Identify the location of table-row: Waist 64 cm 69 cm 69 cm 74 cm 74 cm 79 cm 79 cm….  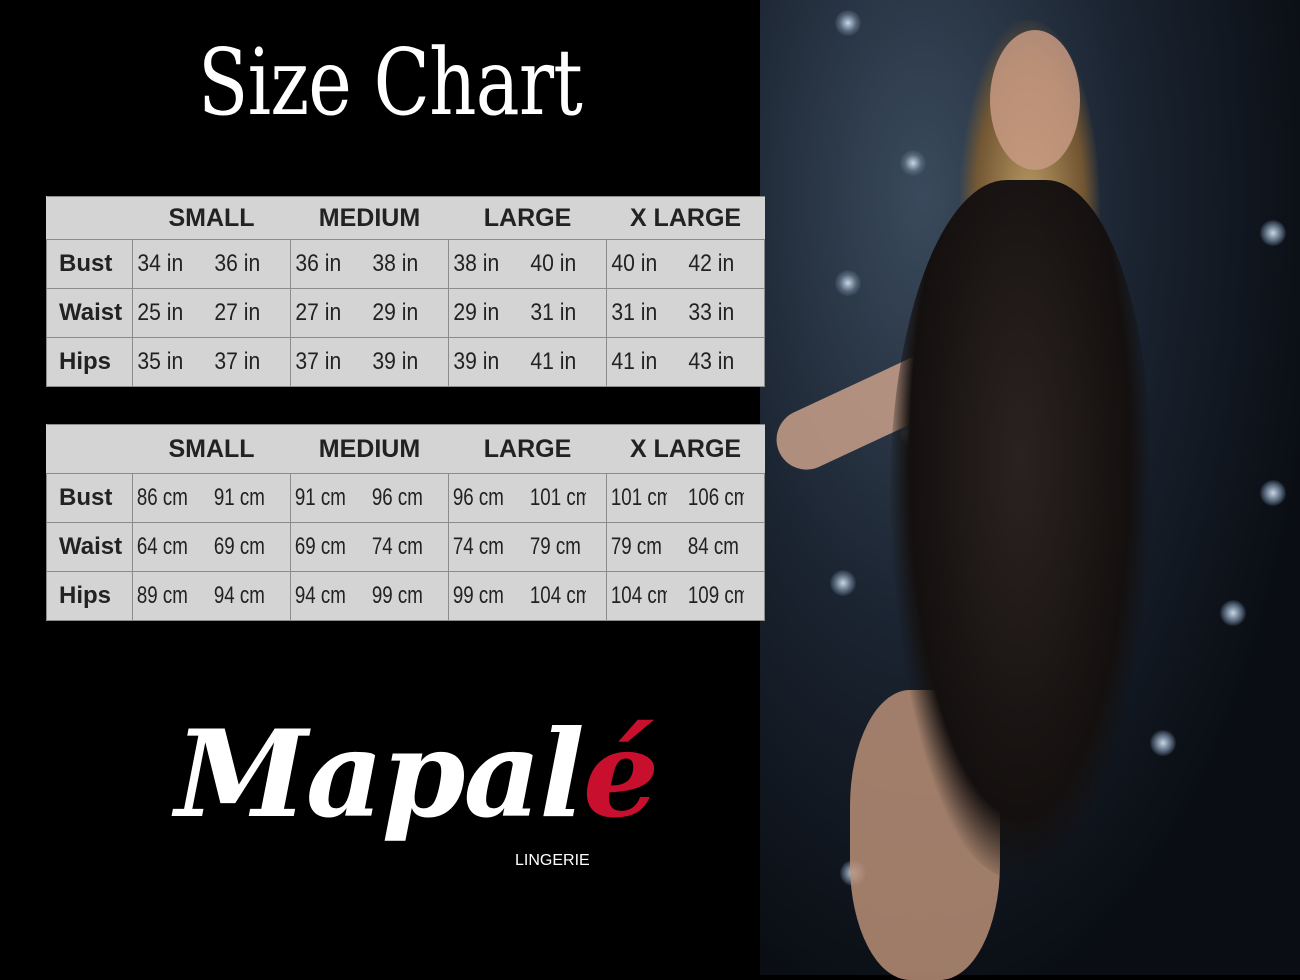
(405, 547).